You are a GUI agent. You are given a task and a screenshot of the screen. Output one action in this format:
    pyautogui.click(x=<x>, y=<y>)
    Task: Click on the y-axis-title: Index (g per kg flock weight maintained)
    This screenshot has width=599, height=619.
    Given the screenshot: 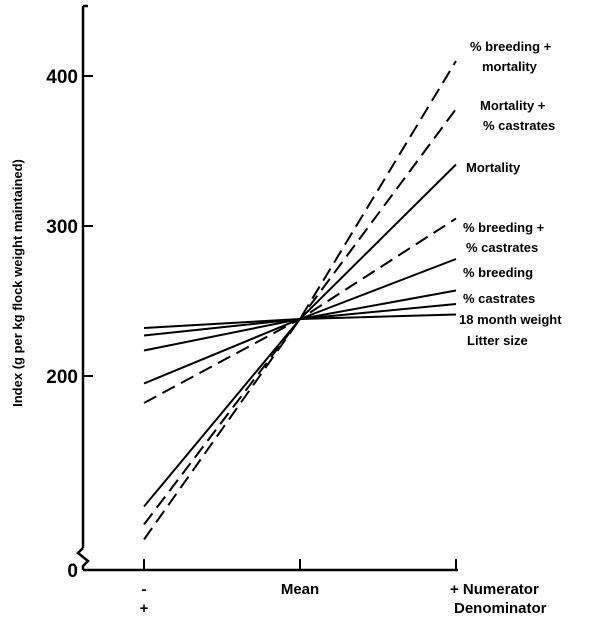 What is the action you would take?
    pyautogui.click(x=17, y=283)
    